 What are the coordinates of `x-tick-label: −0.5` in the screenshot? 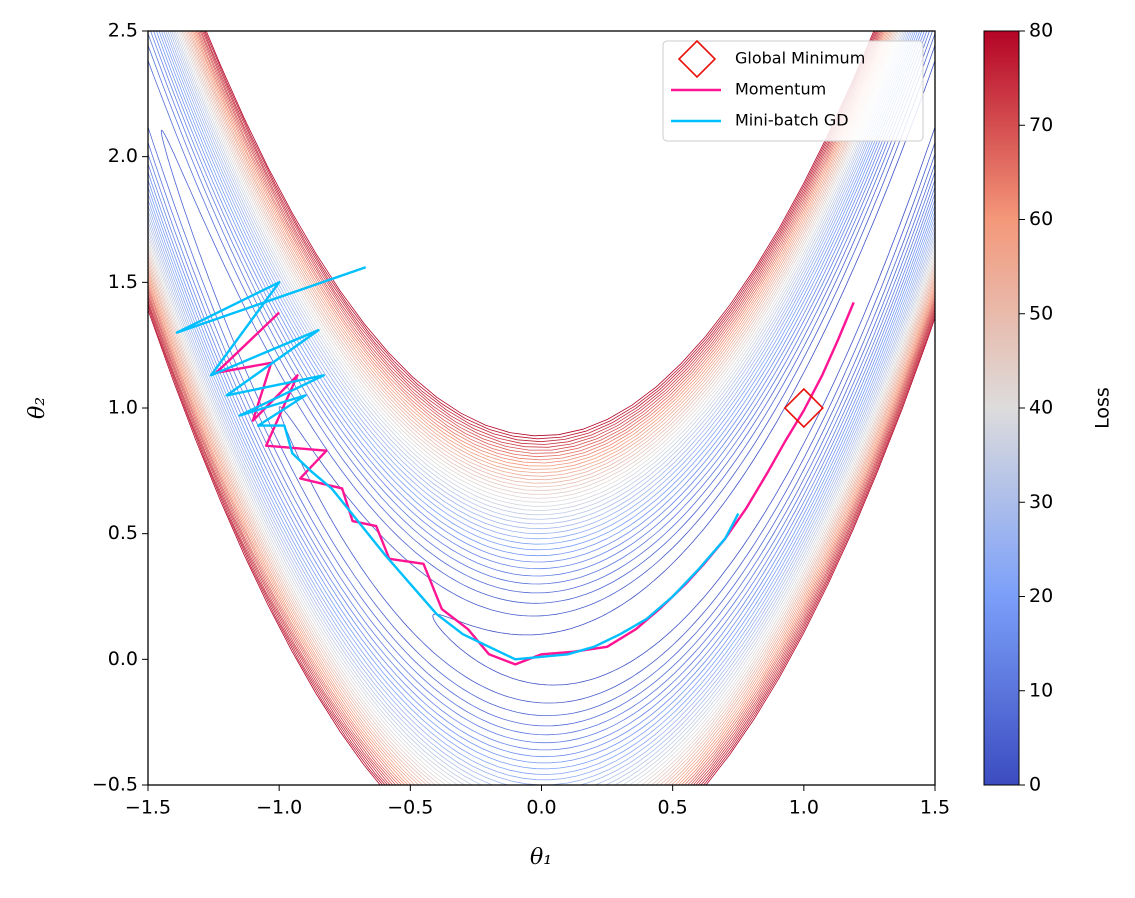 It's located at (410, 808).